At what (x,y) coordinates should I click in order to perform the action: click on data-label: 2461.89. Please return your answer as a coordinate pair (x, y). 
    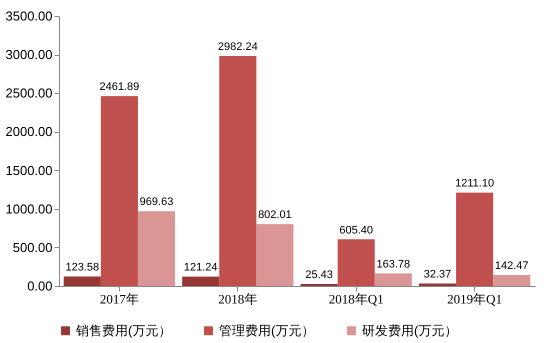
    Looking at the image, I should click on (120, 87).